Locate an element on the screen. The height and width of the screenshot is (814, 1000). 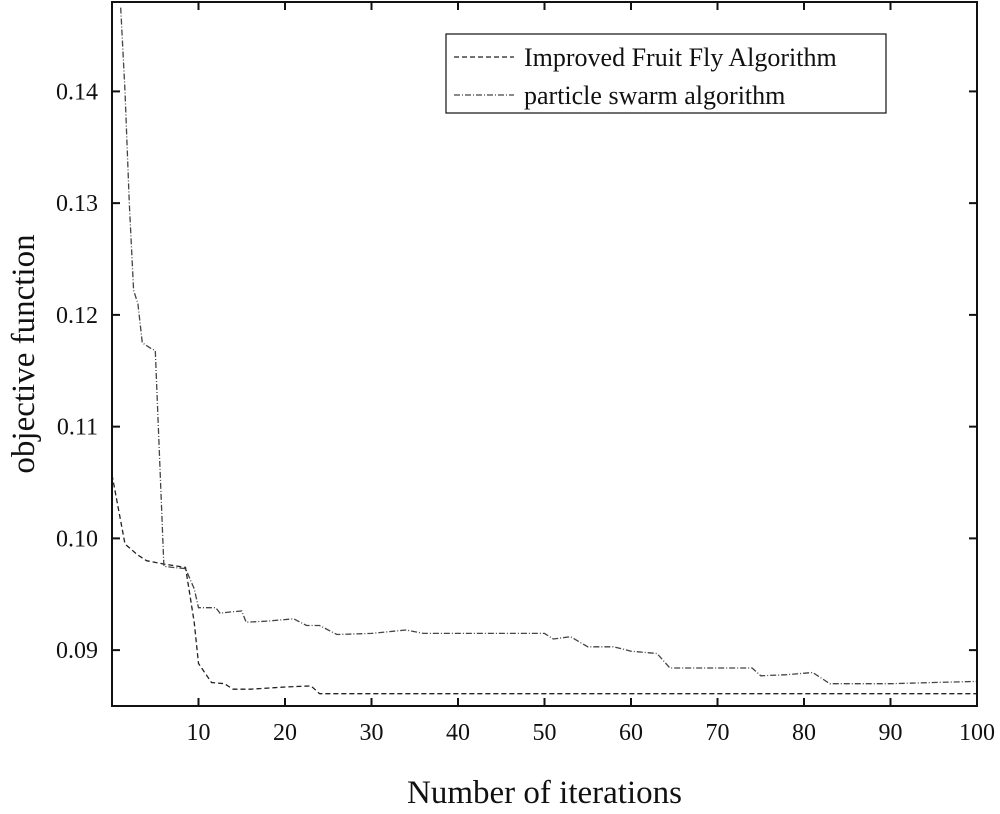
x-tick-label: 80 is located at coordinates (804, 733).